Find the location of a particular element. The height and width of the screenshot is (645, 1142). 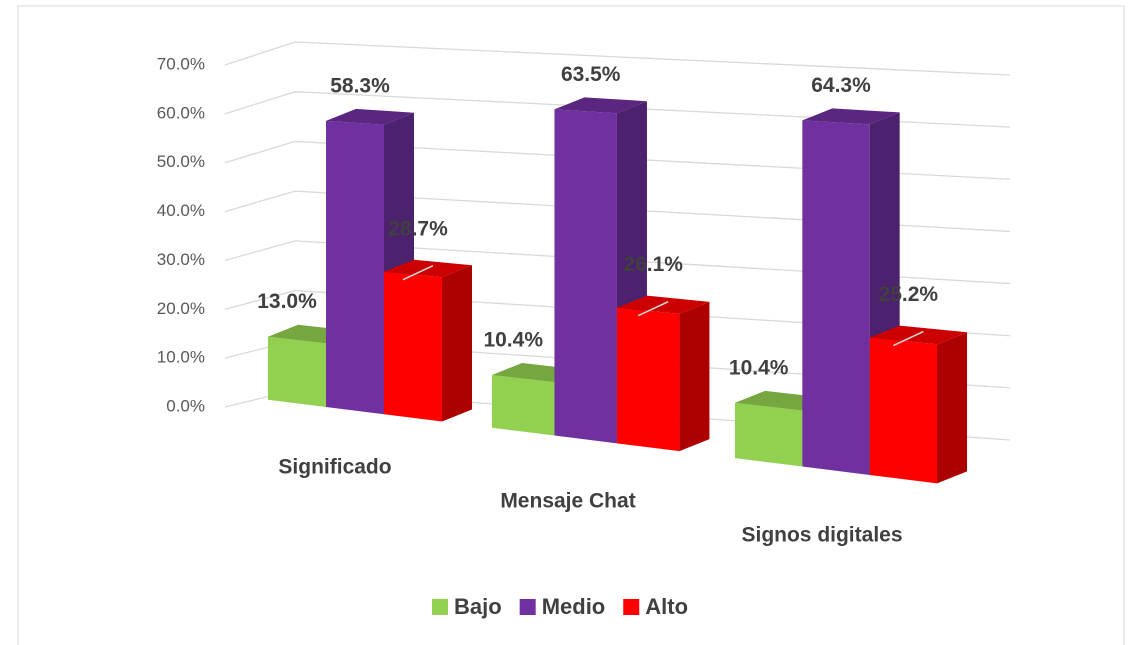

y-tick-label: 30.0% is located at coordinates (181, 259).